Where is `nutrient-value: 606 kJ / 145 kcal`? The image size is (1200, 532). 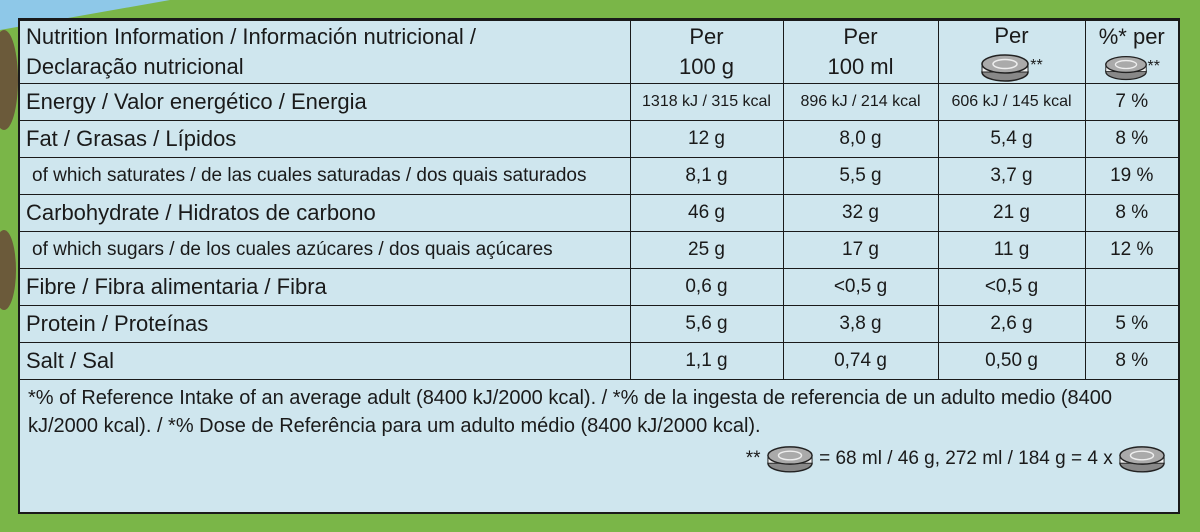
nutrient-value: 606 kJ / 145 kcal is located at coordinates (1011, 101).